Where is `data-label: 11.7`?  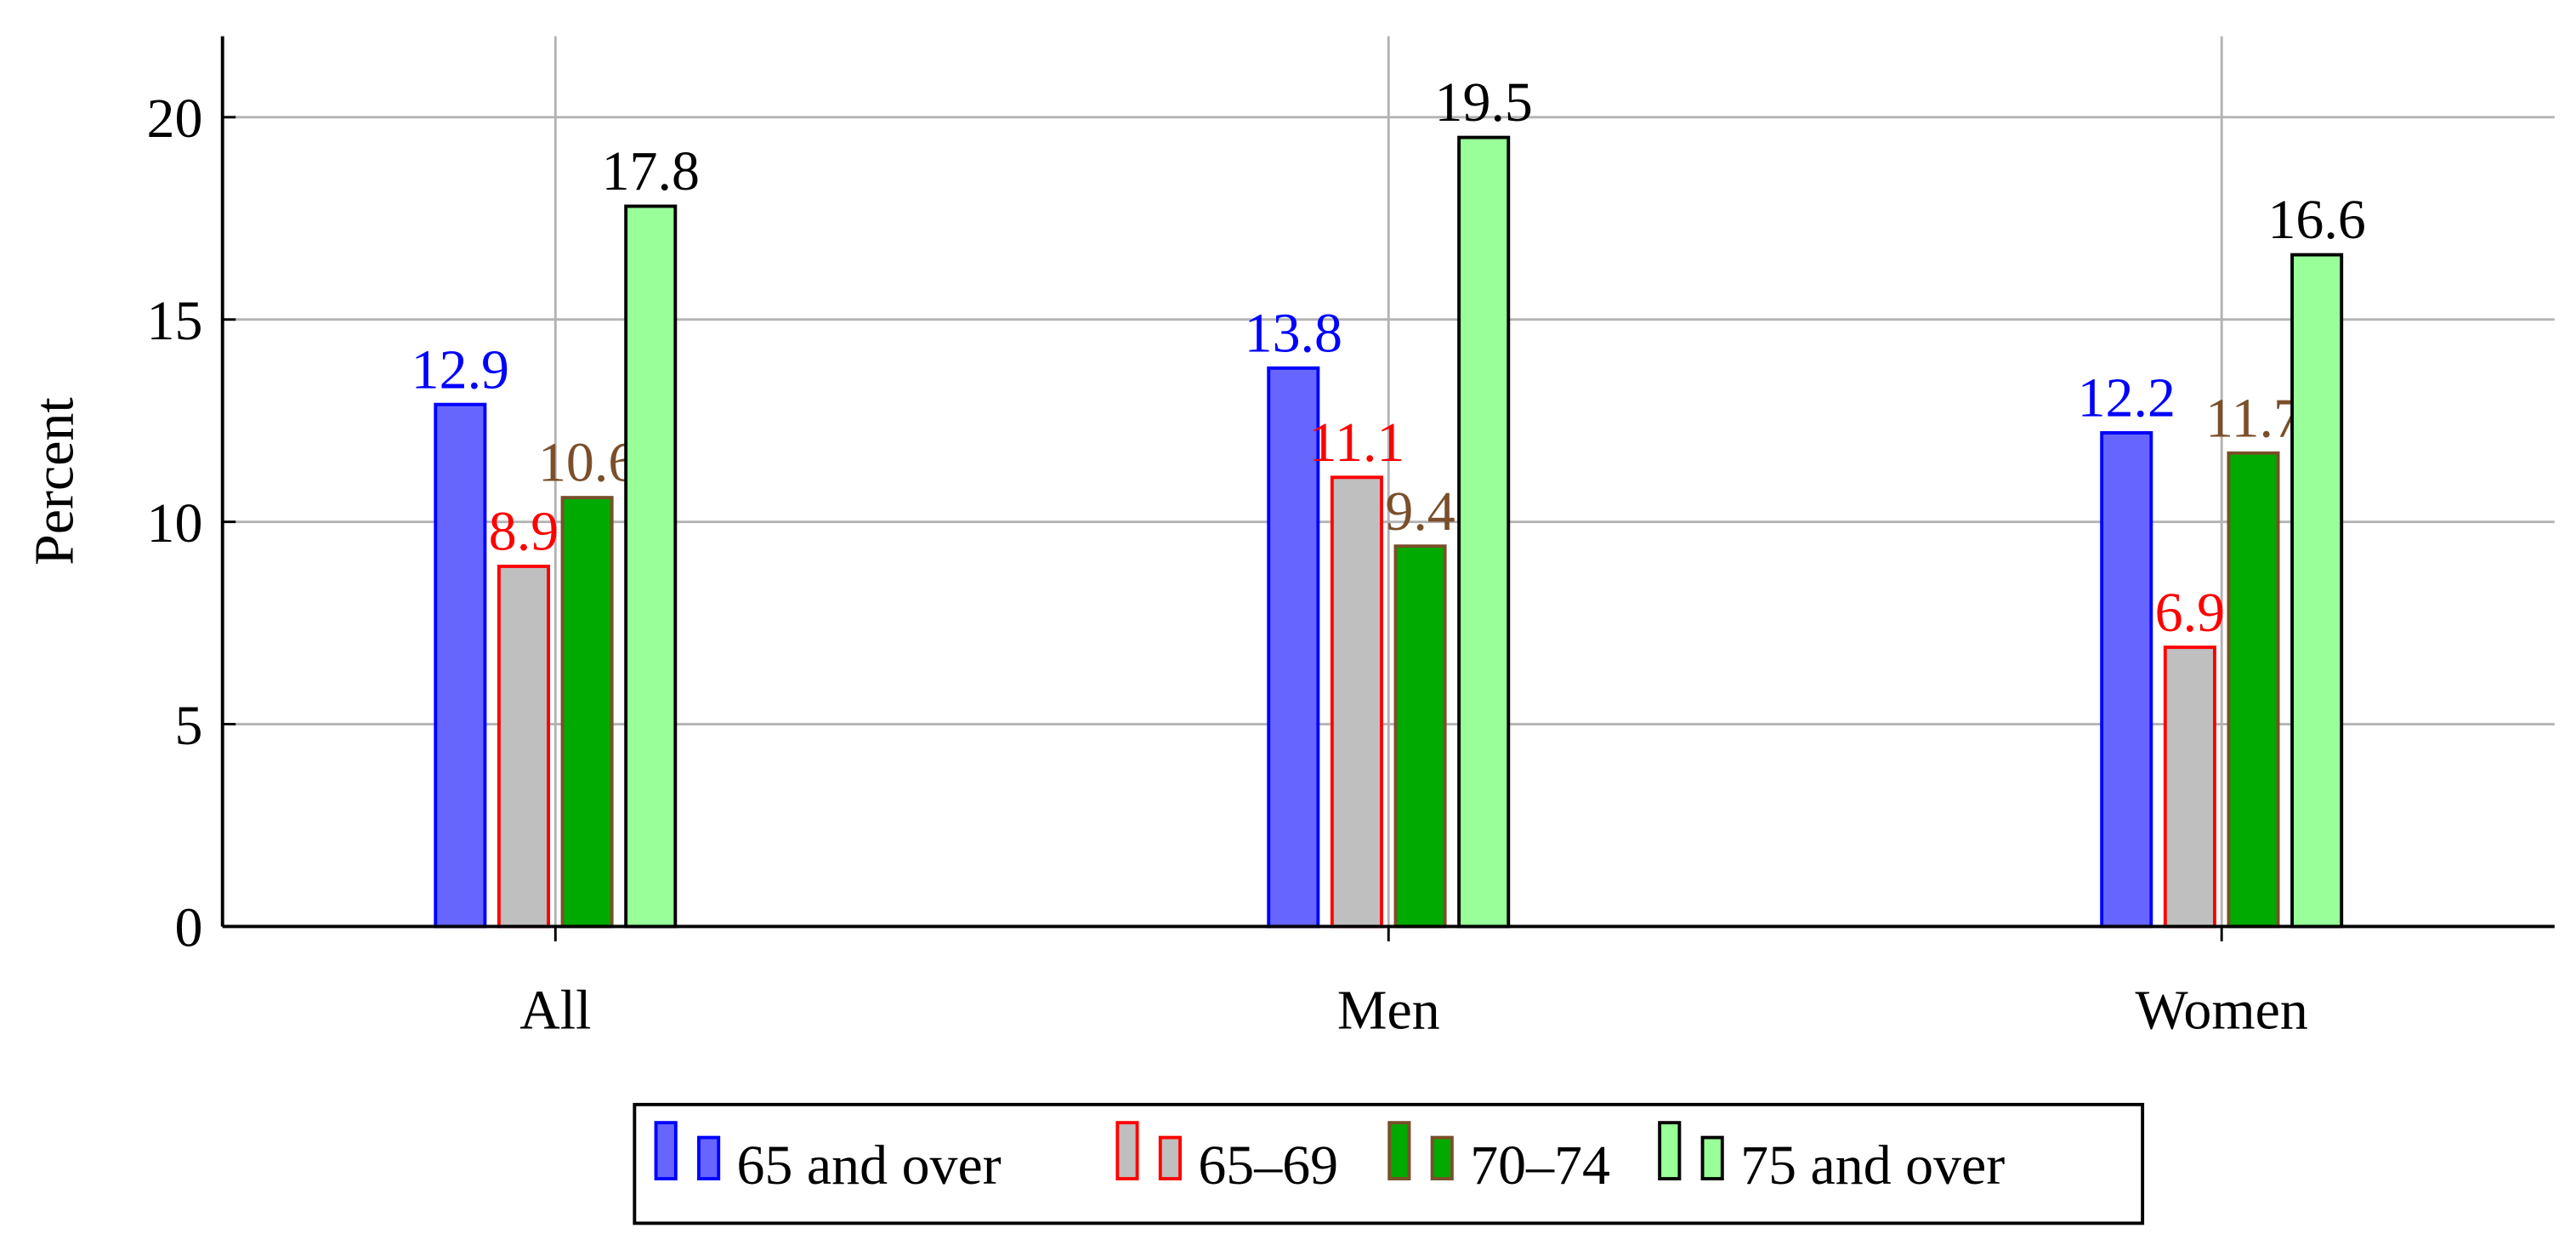 data-label: 11.7 is located at coordinates (2253, 418).